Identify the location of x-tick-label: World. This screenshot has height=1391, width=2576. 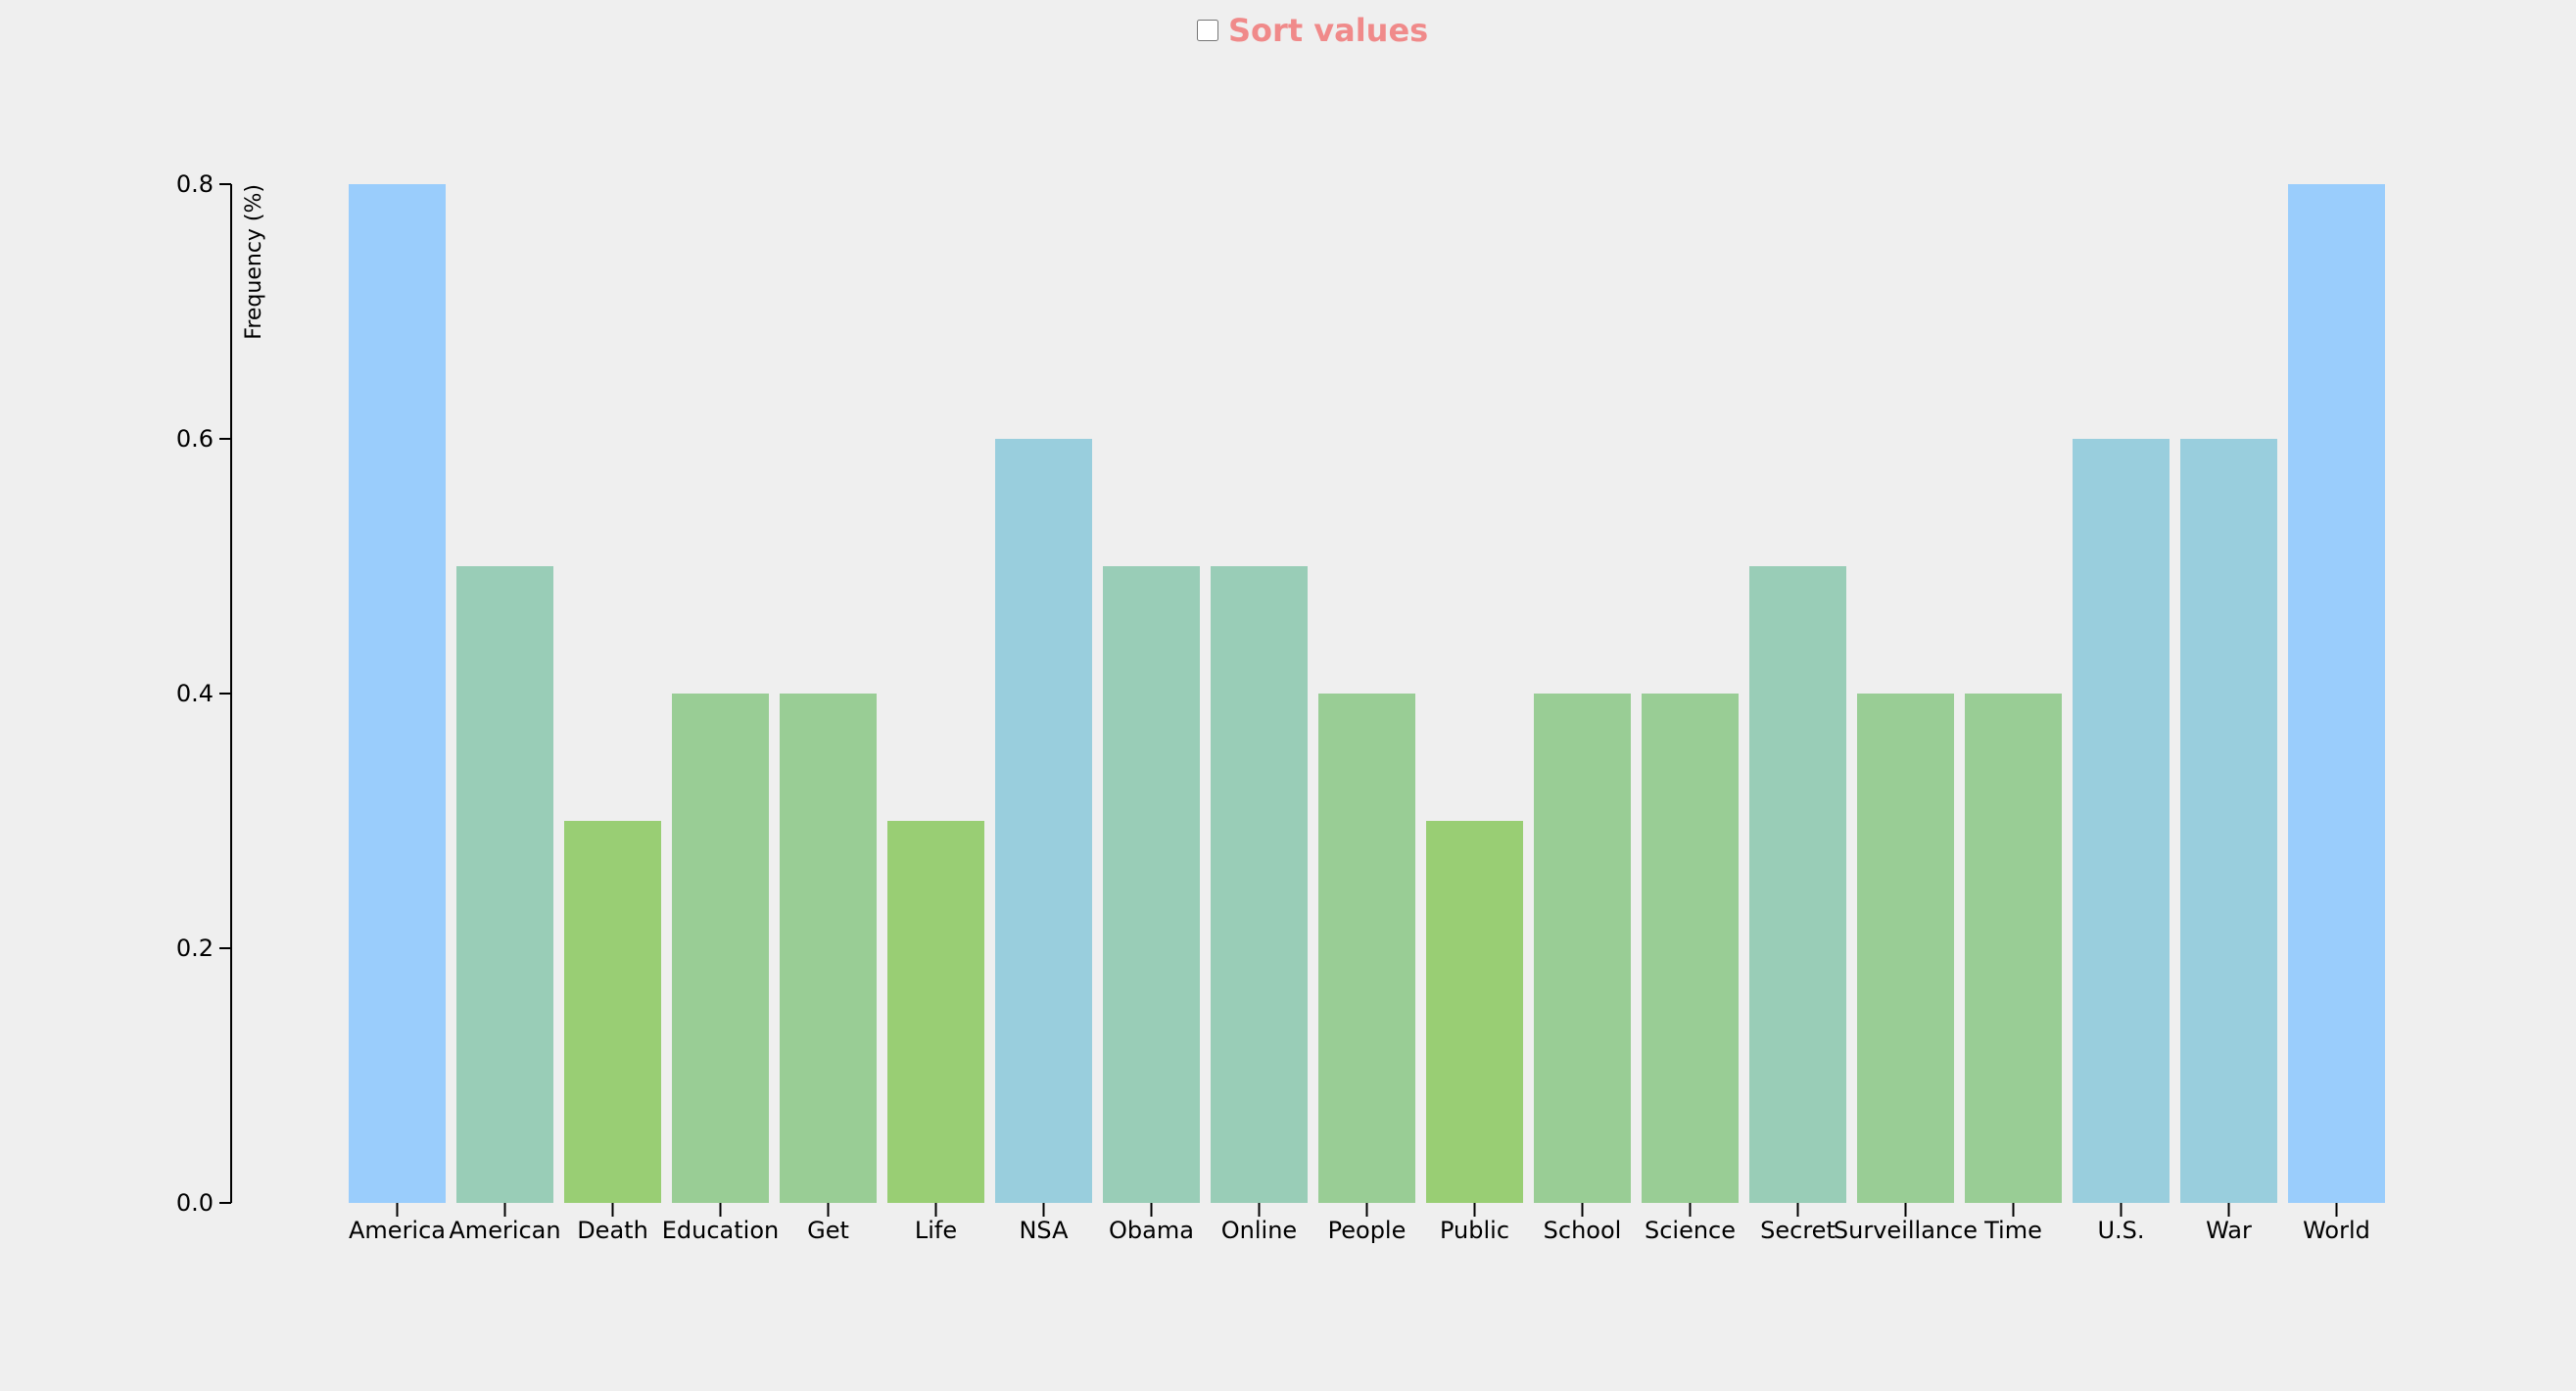
(2336, 1230).